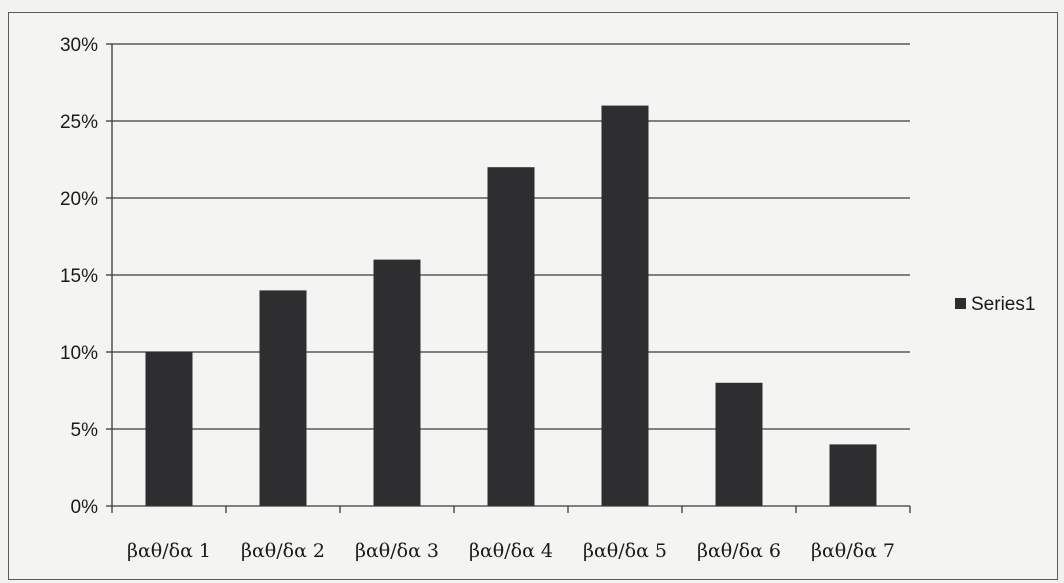  What do you see at coordinates (85, 430) in the screenshot?
I see `y-tick-label: 5%` at bounding box center [85, 430].